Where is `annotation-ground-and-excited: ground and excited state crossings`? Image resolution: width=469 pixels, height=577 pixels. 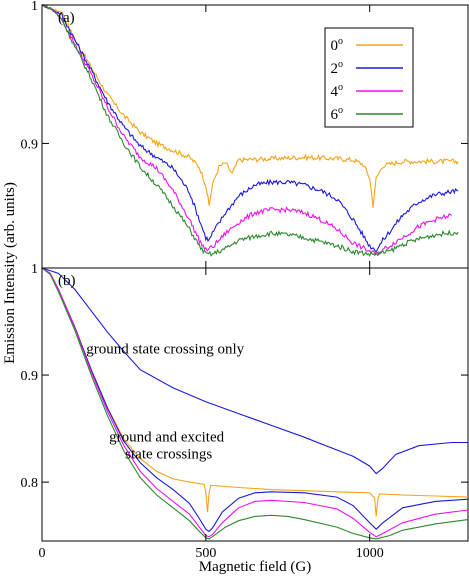 annotation-ground-and-excited: ground and excited state crossings is located at coordinates (166, 445).